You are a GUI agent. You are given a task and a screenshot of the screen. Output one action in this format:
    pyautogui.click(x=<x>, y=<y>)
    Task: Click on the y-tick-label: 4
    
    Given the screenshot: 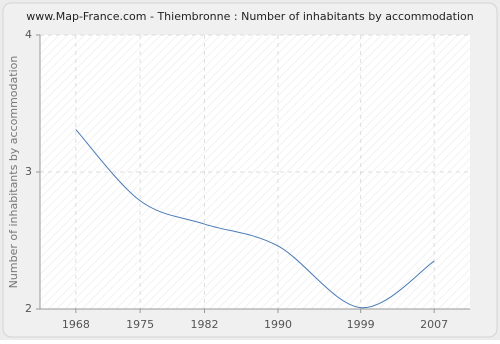 What is the action you would take?
    pyautogui.click(x=28, y=34)
    